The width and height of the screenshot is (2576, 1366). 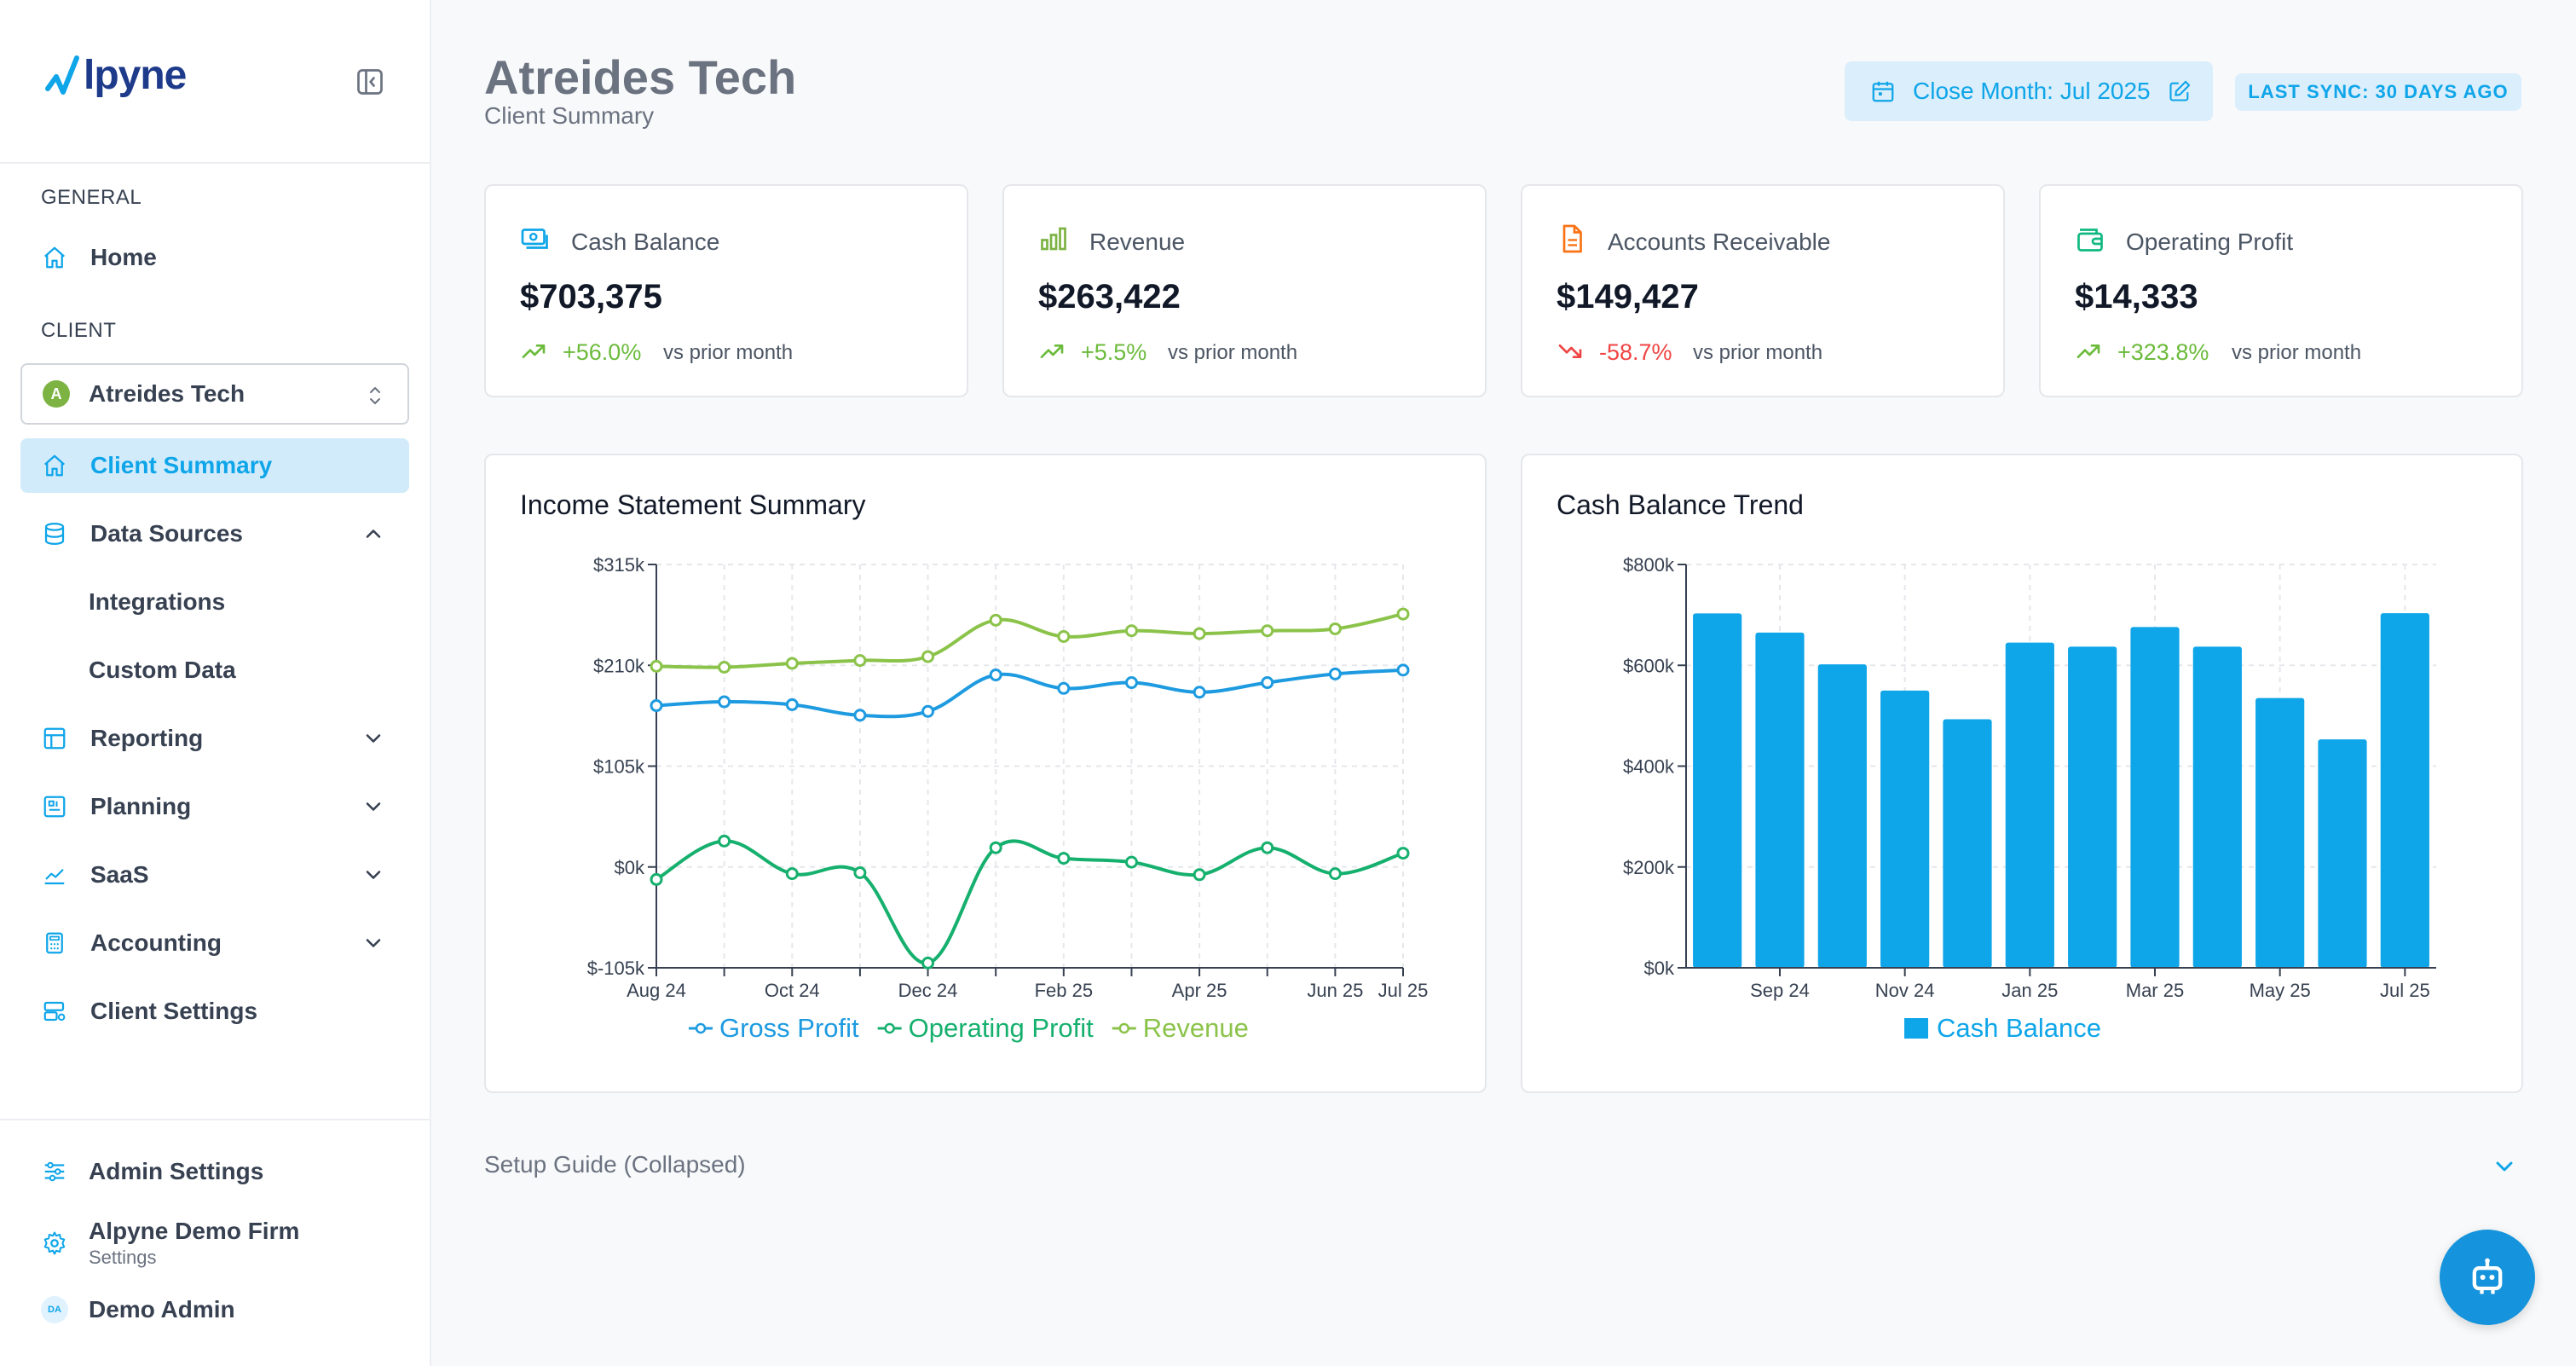 What do you see at coordinates (1199, 990) in the screenshot?
I see `x-tick-label: Apr 25` at bounding box center [1199, 990].